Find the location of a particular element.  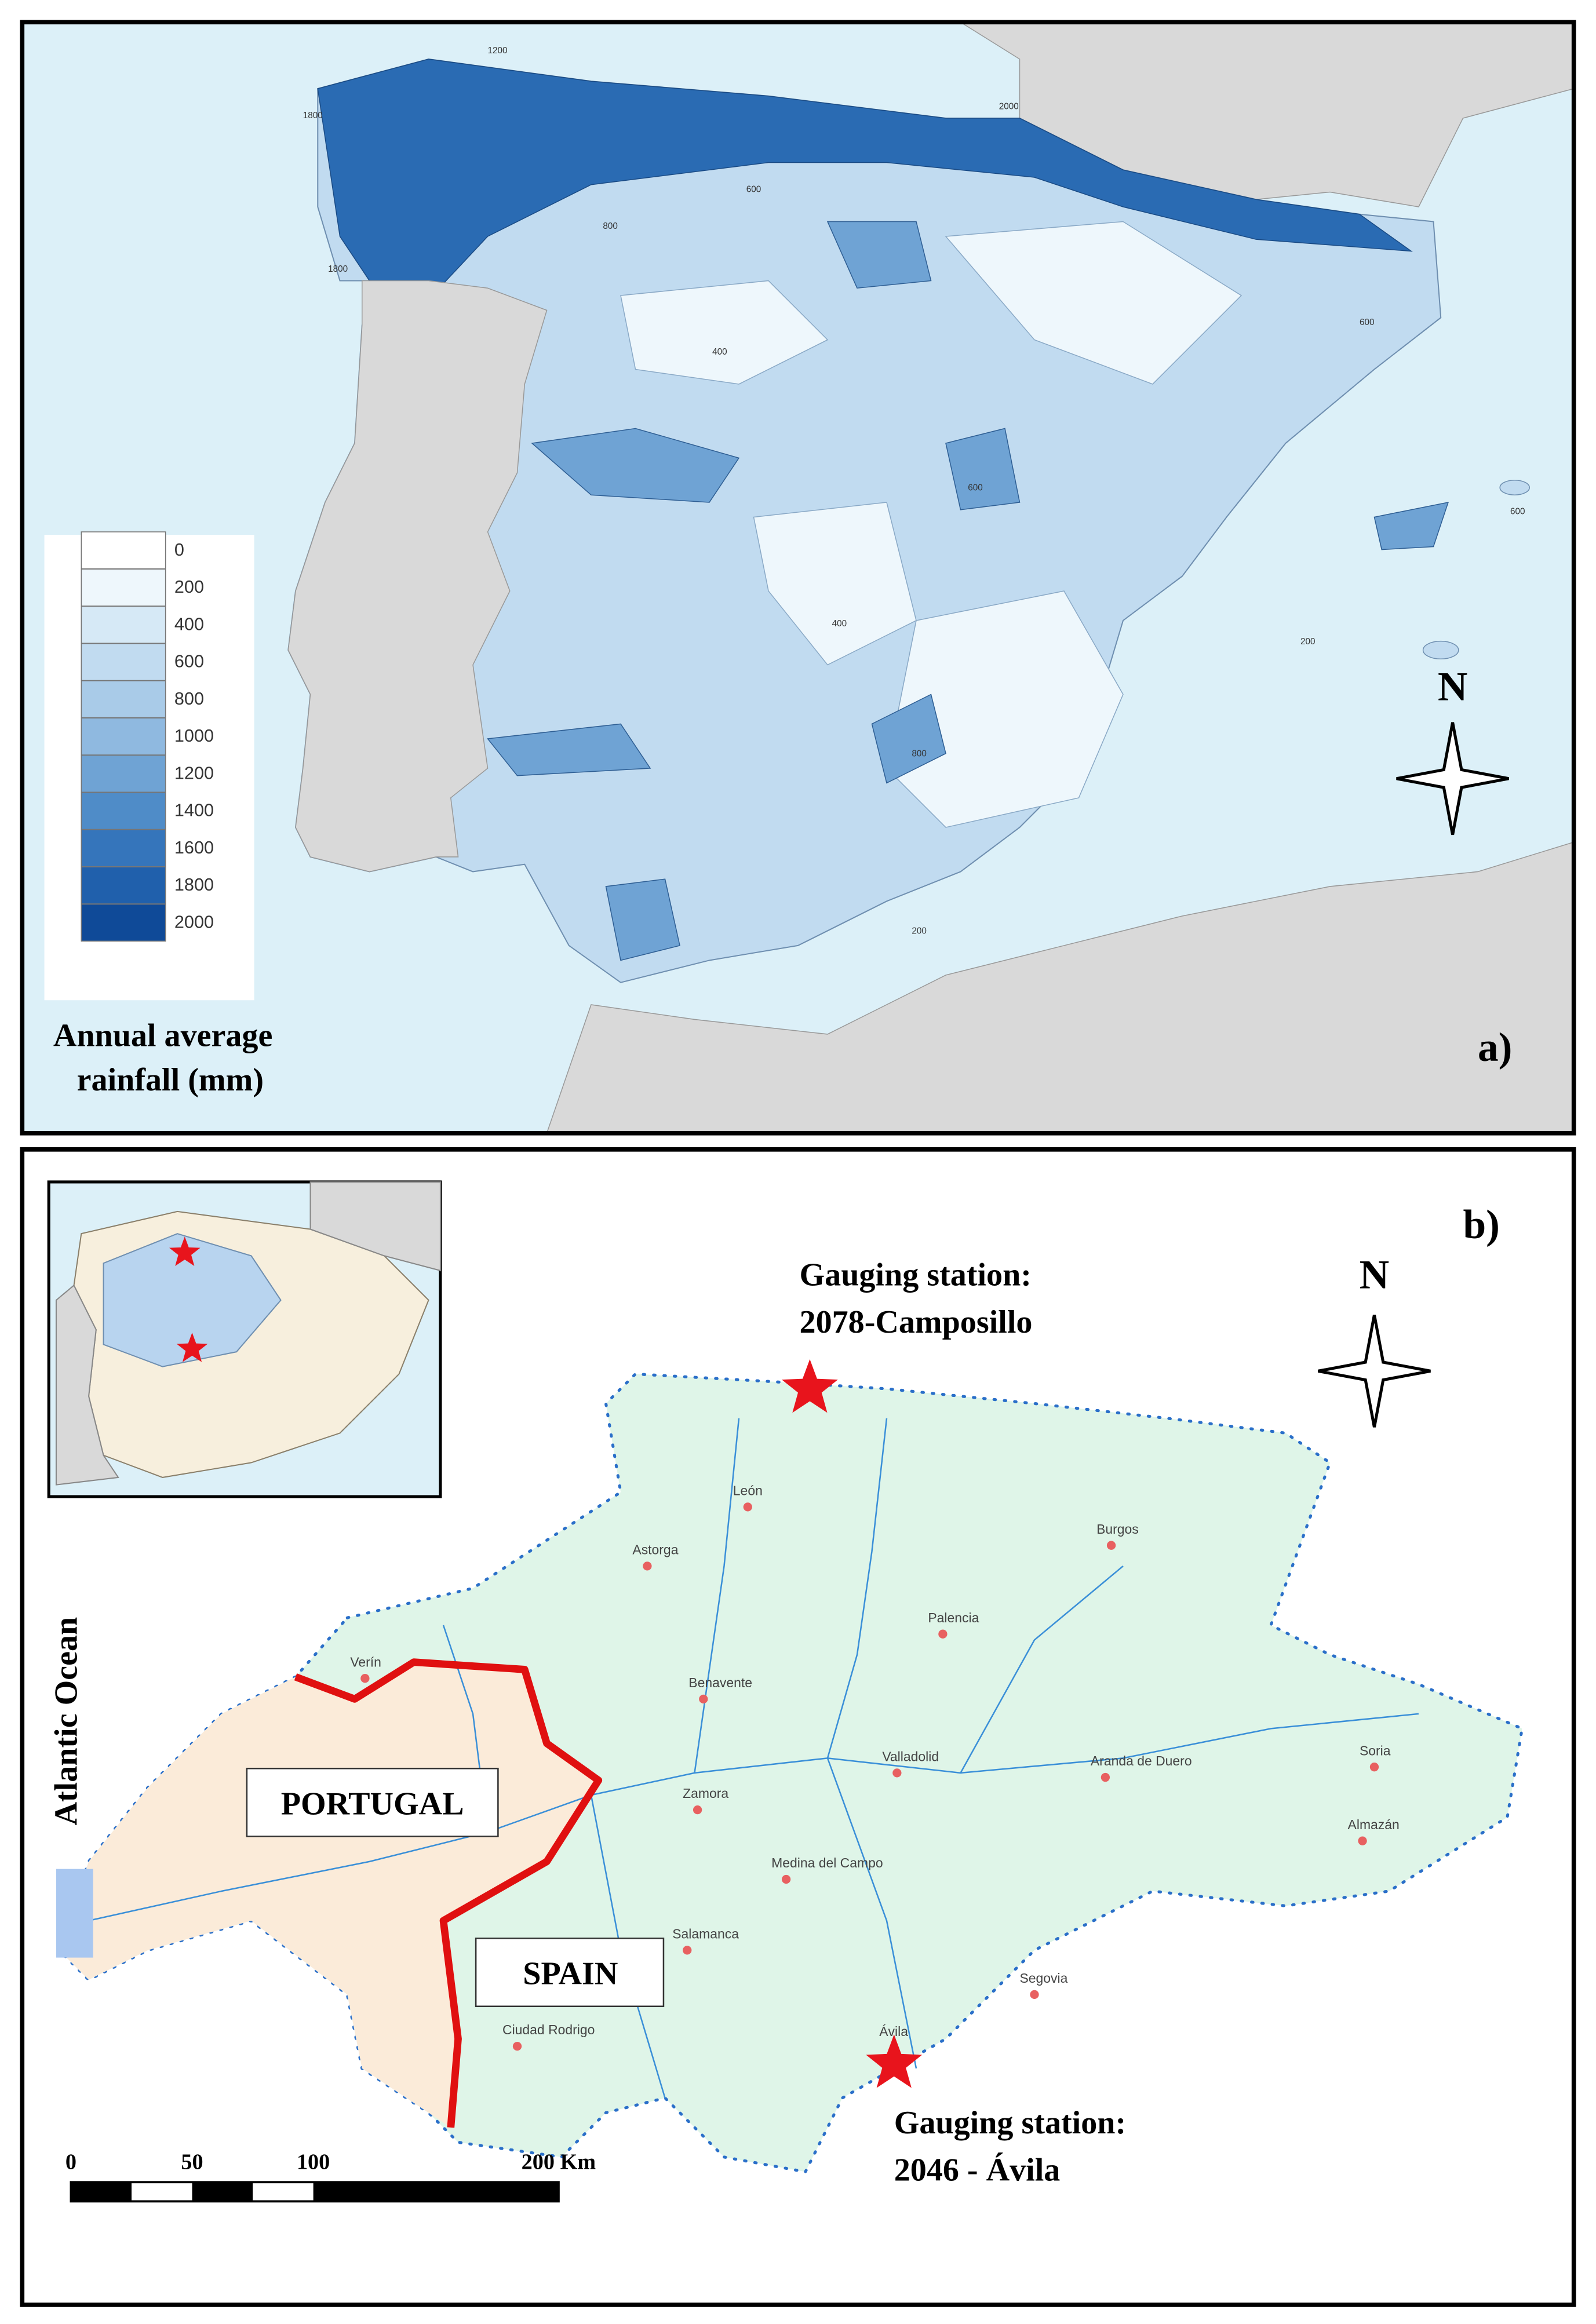

contour-label: 1200 is located at coordinates (498, 51).